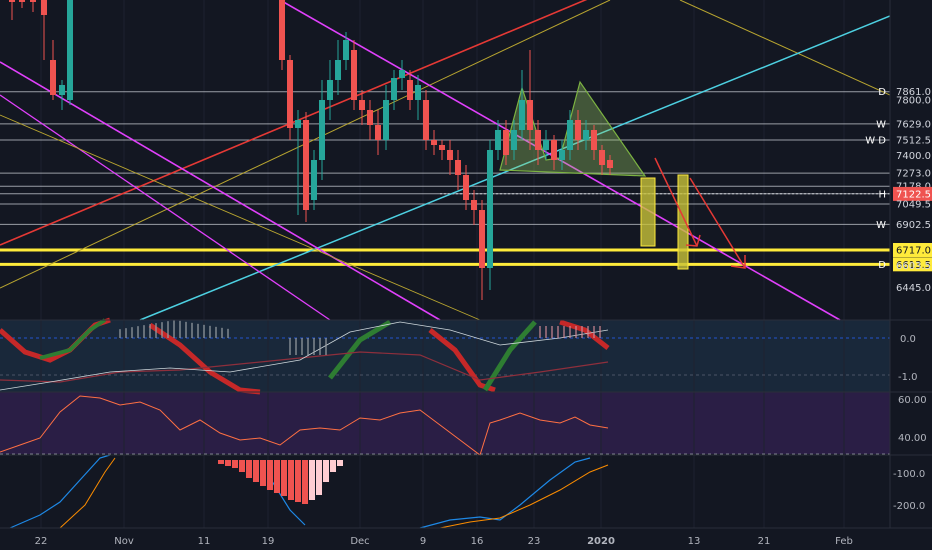  What do you see at coordinates (445, 425) in the screenshot?
I see `rsi-series` at bounding box center [445, 425].